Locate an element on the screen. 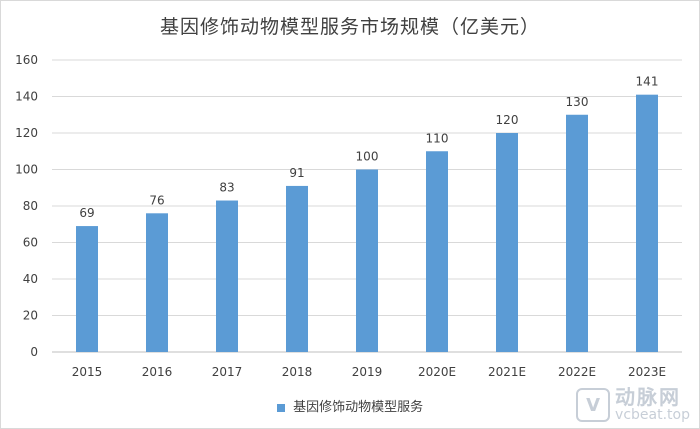  data-label: 141 is located at coordinates (647, 82).